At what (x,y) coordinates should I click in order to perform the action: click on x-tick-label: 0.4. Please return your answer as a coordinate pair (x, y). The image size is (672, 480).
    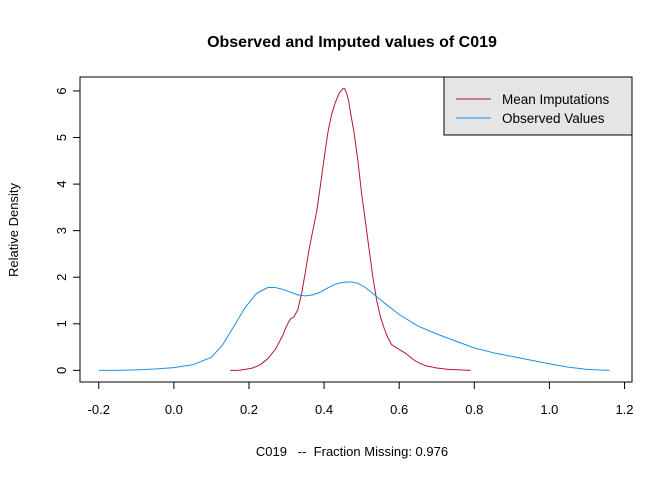
    Looking at the image, I should click on (324, 409).